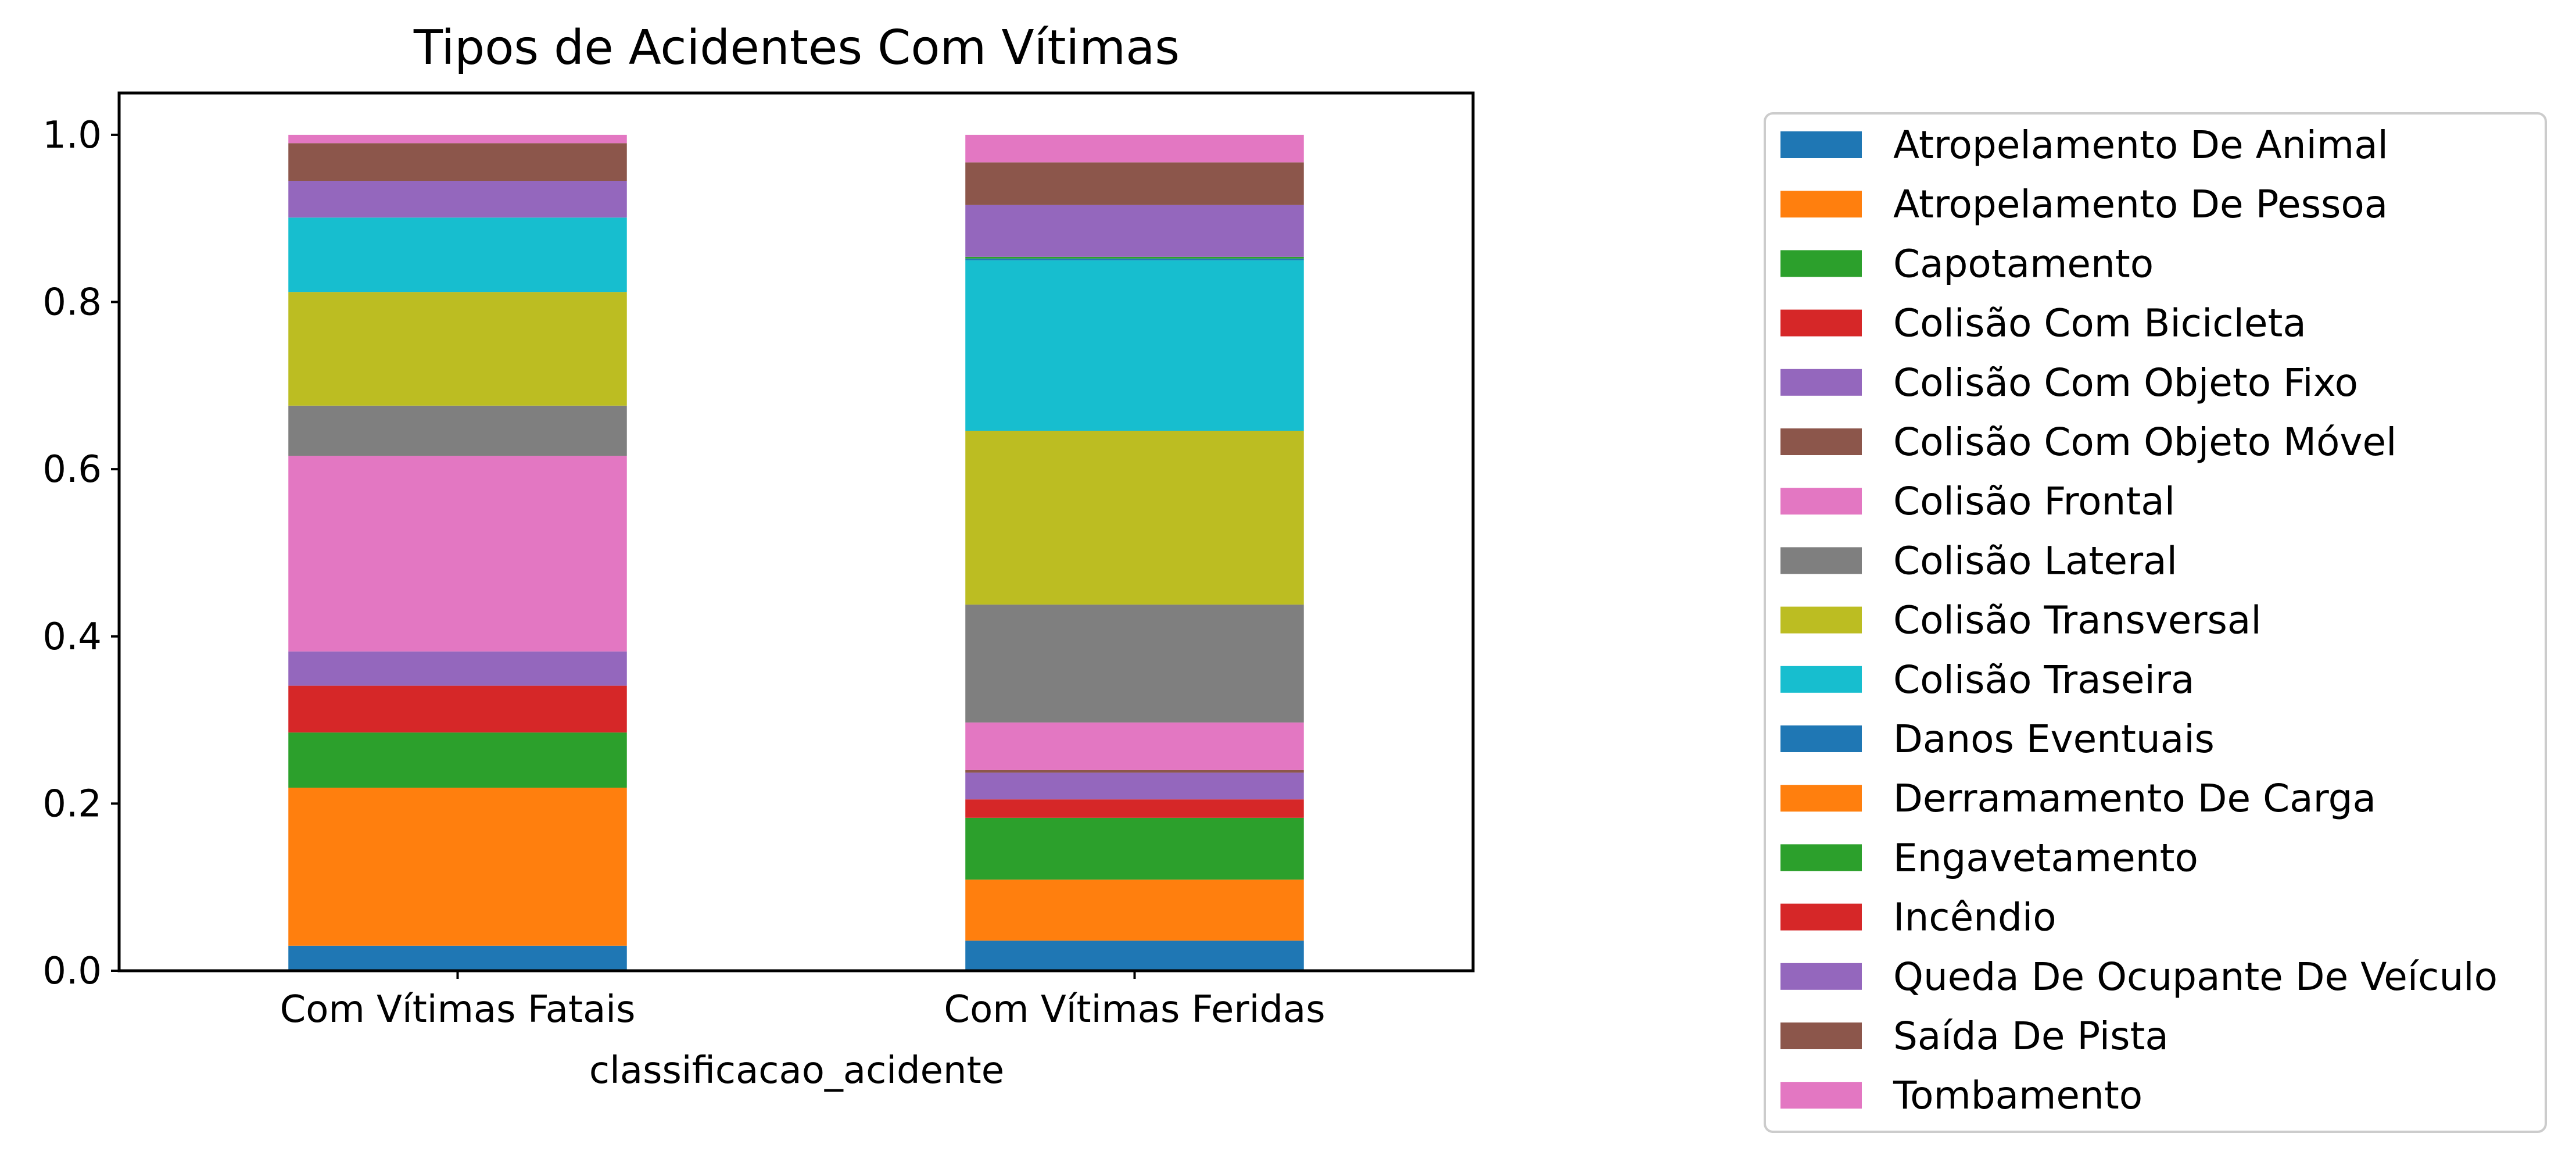 The height and width of the screenshot is (1162, 2576). Describe the element at coordinates (2035, 560) in the screenshot. I see `legend-label: Colisão Lateral` at that location.